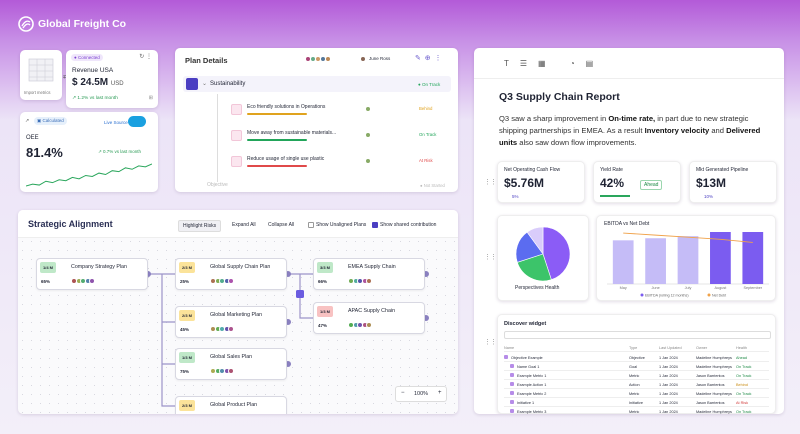 This screenshot has width=800, height=434. Describe the element at coordinates (428, 58) in the screenshot. I see `header-icons: ✎ ⊕ ⋮` at that location.